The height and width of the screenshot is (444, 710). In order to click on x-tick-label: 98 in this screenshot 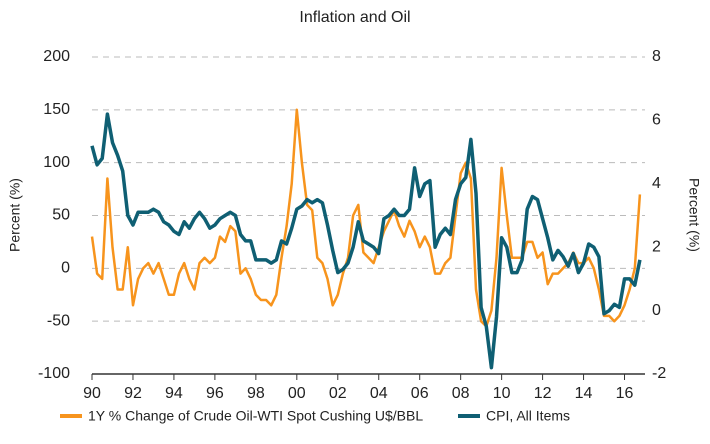, I will do `click(256, 393)`.